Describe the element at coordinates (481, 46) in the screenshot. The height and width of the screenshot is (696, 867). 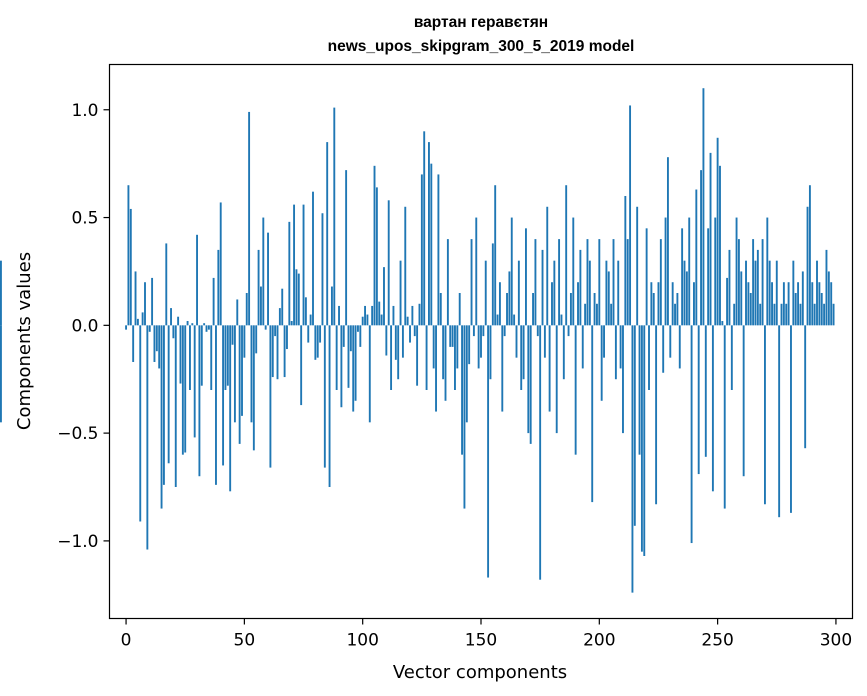
I see `chart-subtitle: news_upos_skipgram_300_5_2019 model` at that location.